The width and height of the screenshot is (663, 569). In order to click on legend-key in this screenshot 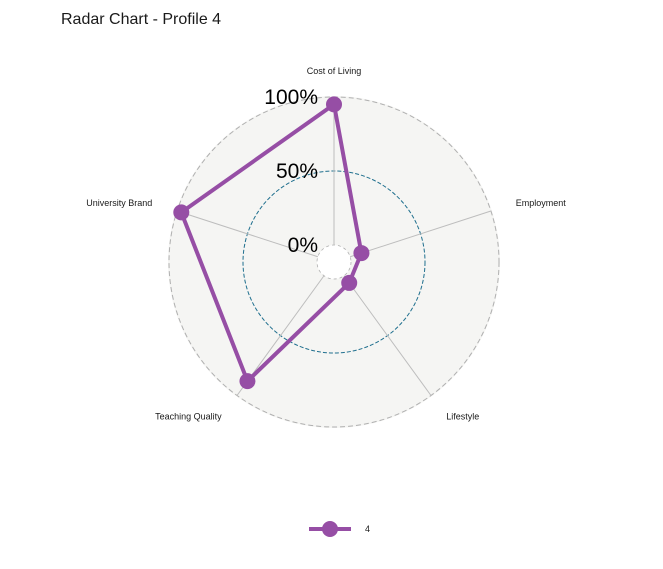, I will do `click(330, 529)`.